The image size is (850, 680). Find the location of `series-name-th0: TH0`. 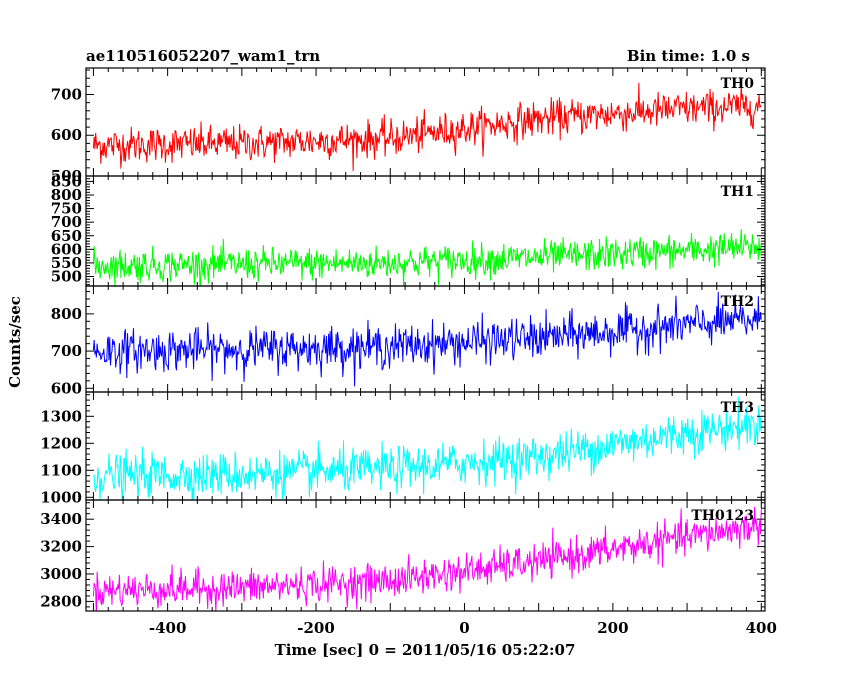

series-name-th0: TH0 is located at coordinates (738, 84).